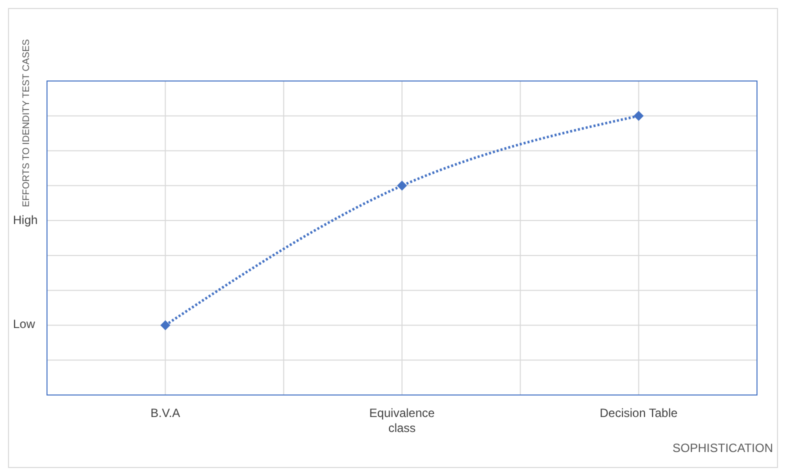  I want to click on text: Low, so click(24, 324).